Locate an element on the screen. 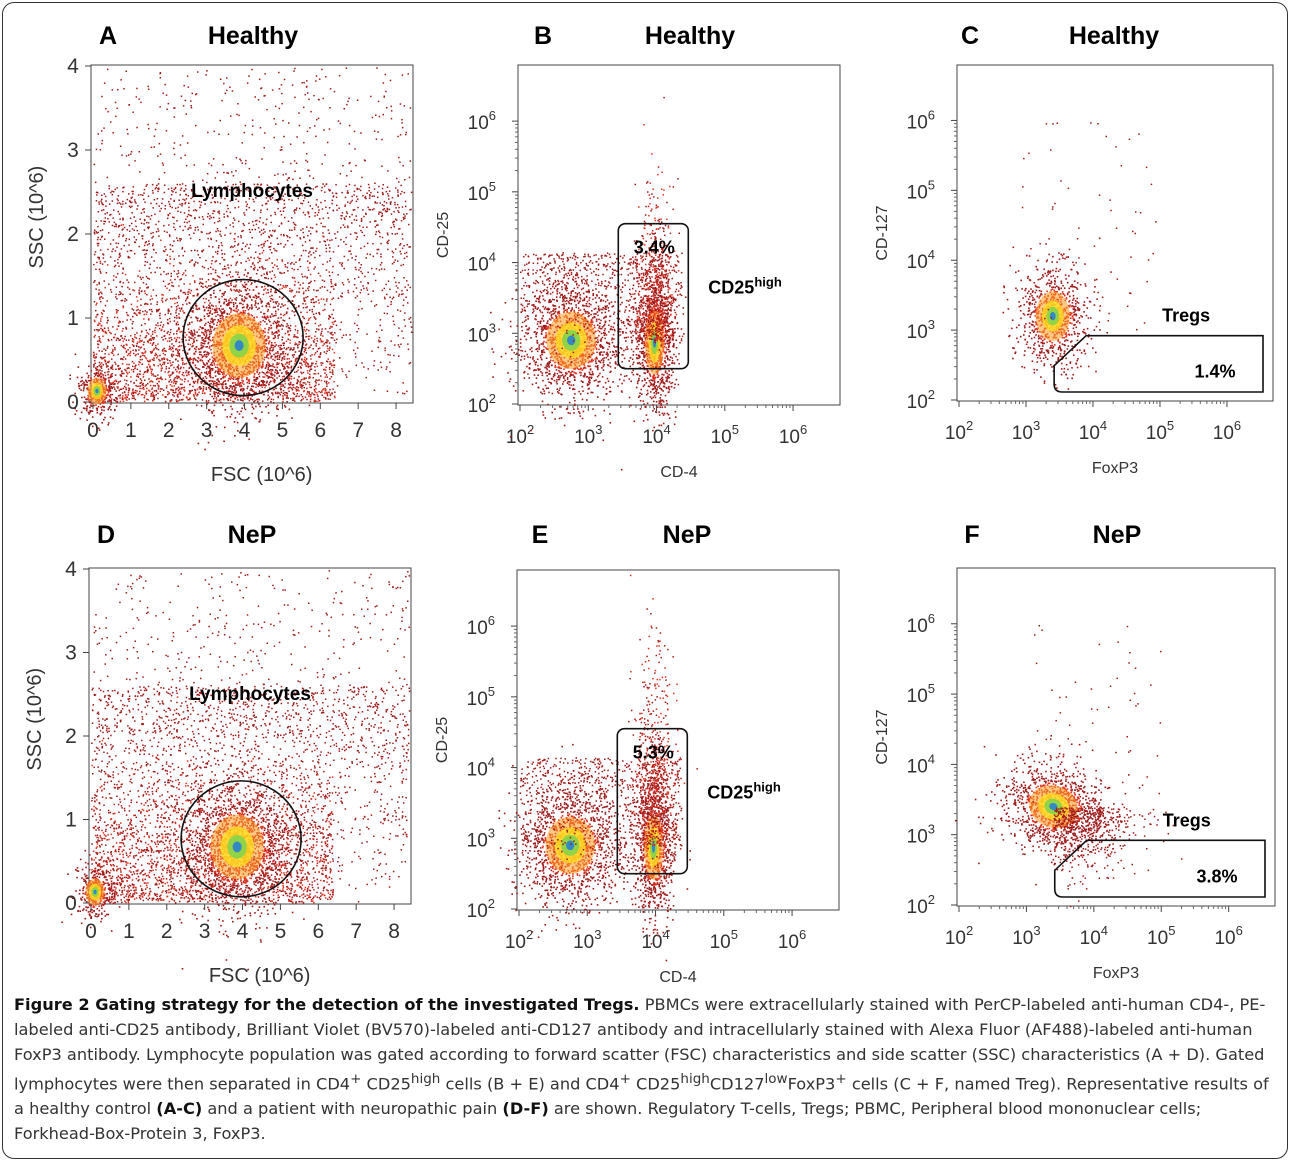  y-tick-F-1: 10³ is located at coordinates (921, 835).